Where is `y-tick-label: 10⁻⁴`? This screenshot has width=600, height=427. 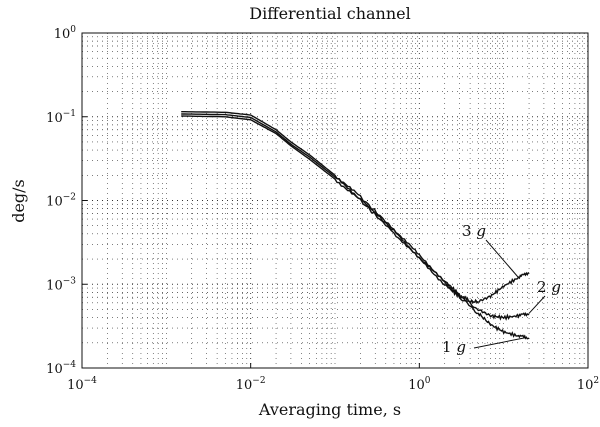 y-tick-label: 10⁻⁴ is located at coordinates (61, 368).